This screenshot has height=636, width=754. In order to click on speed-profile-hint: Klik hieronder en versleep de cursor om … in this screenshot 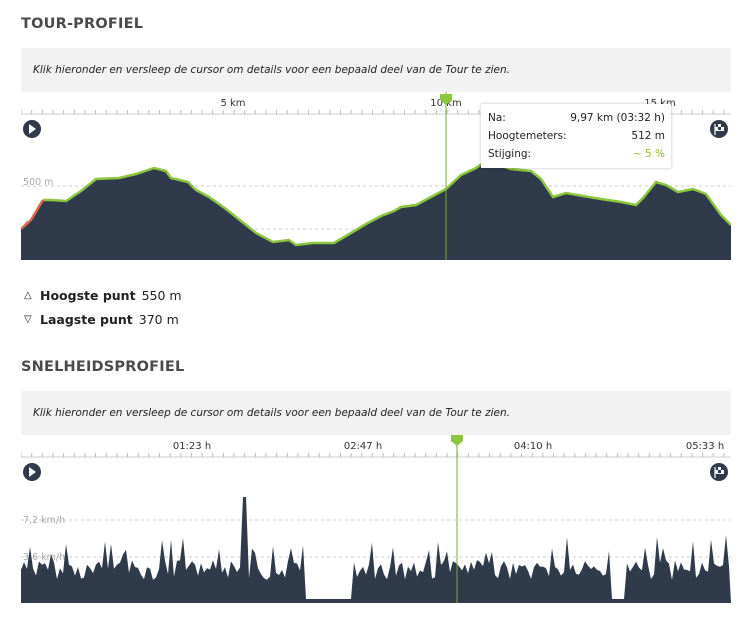, I will do `click(376, 413)`.